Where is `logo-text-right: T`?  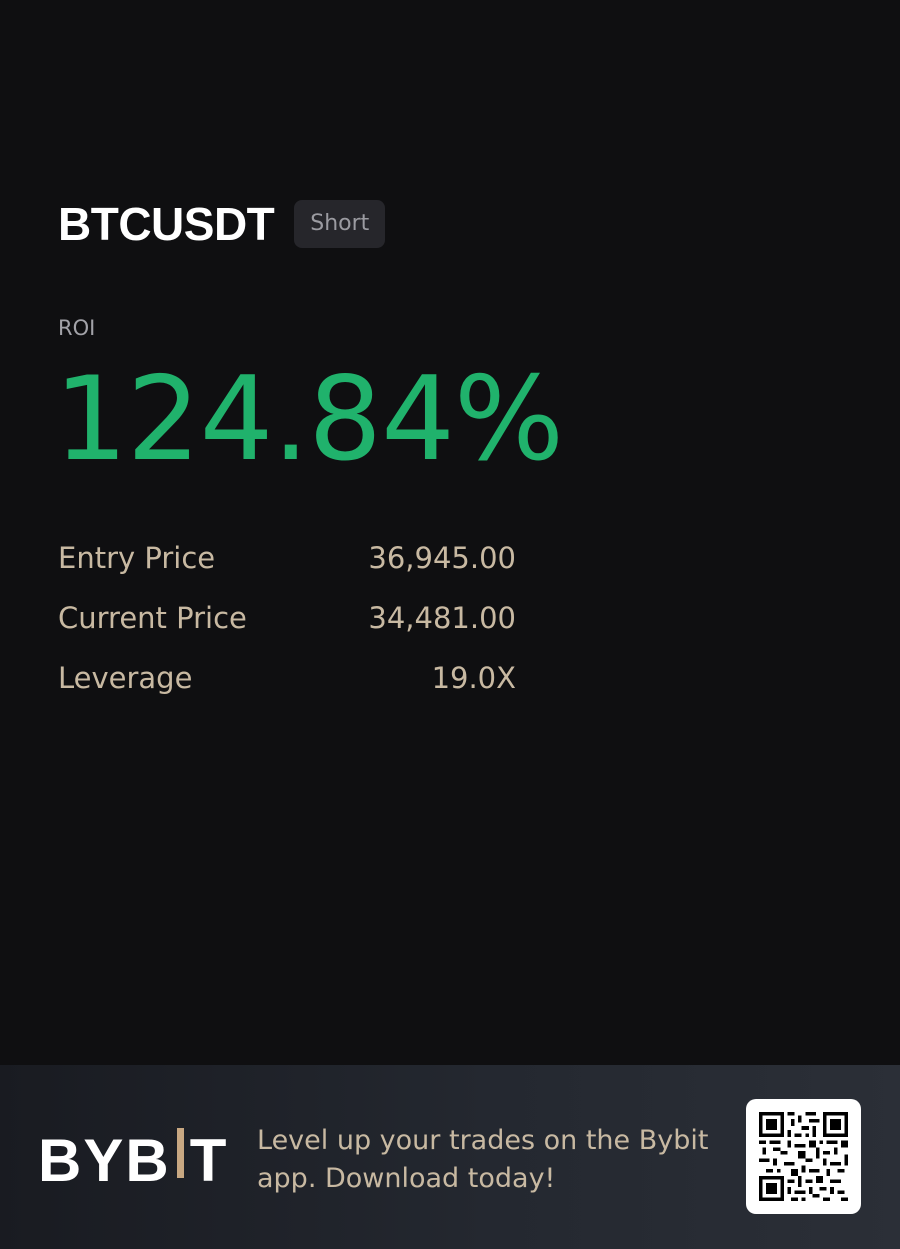 logo-text-right: T is located at coordinates (209, 1160).